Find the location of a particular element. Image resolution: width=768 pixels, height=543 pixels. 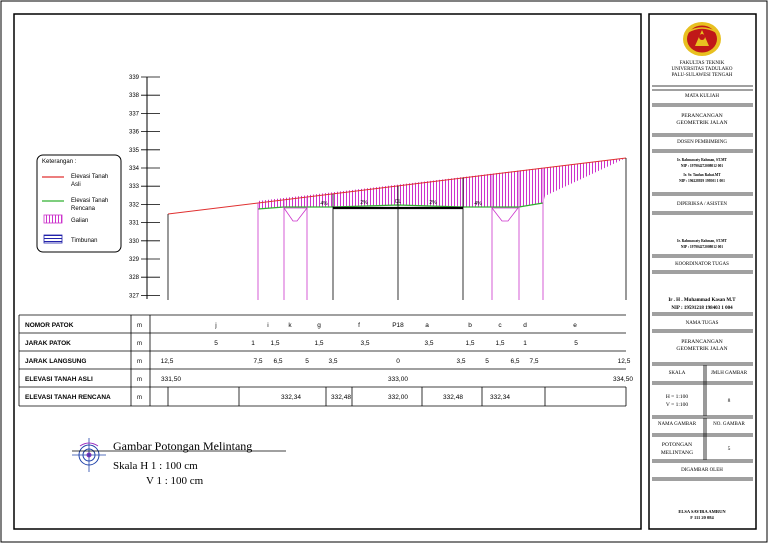

skala-h: H = 1:100 is located at coordinates (677, 397).